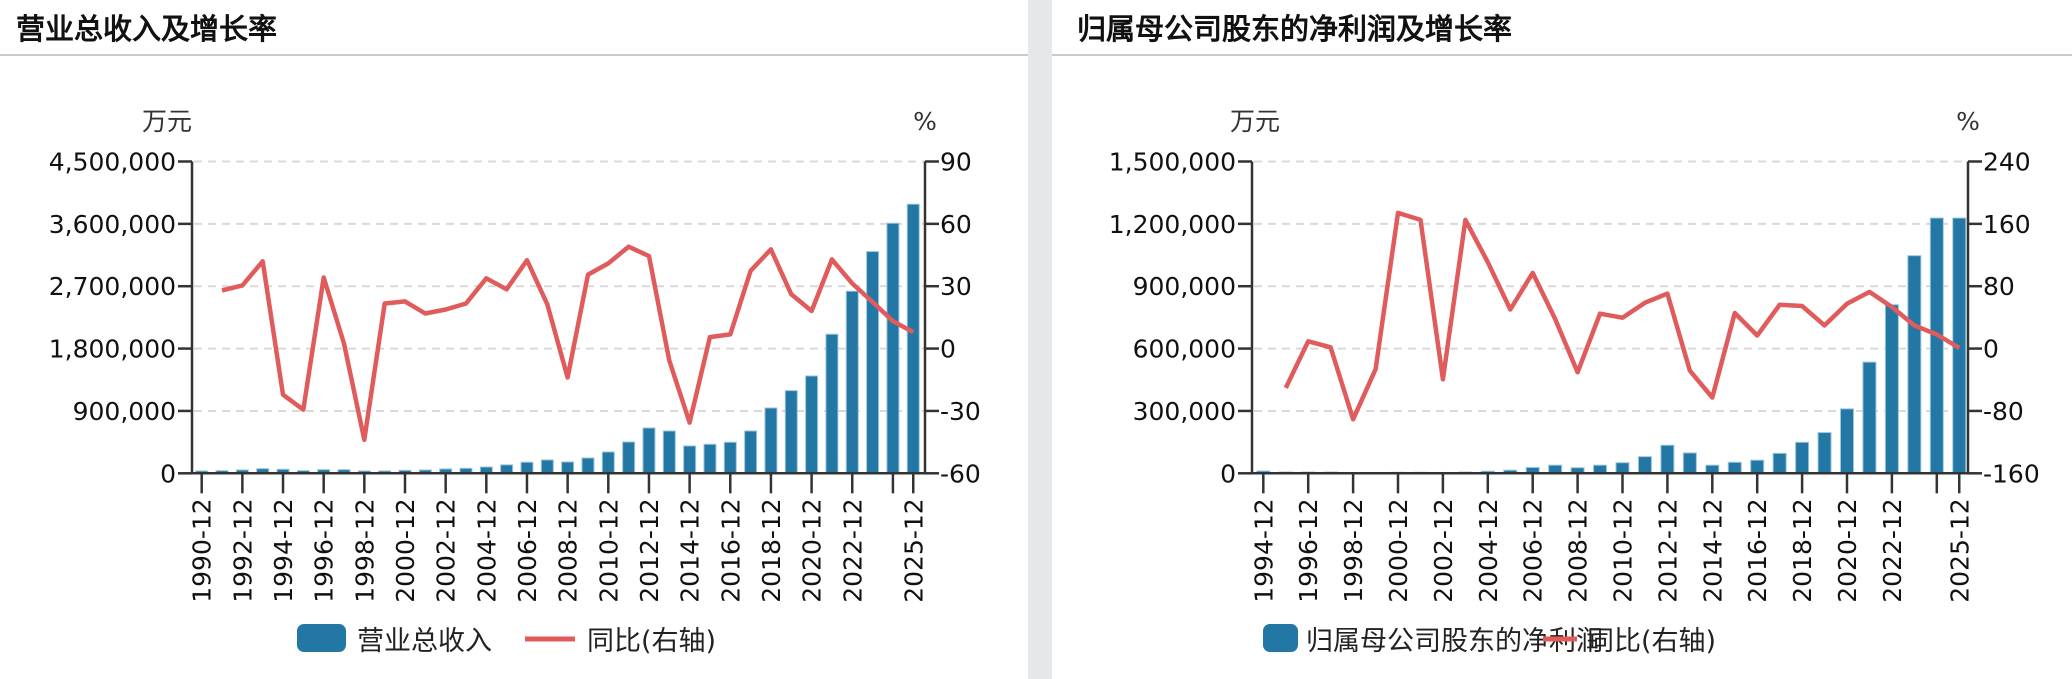 The height and width of the screenshot is (679, 2072). Describe the element at coordinates (2003, 411) in the screenshot. I see `right-axis-tick-label: -80` at that location.